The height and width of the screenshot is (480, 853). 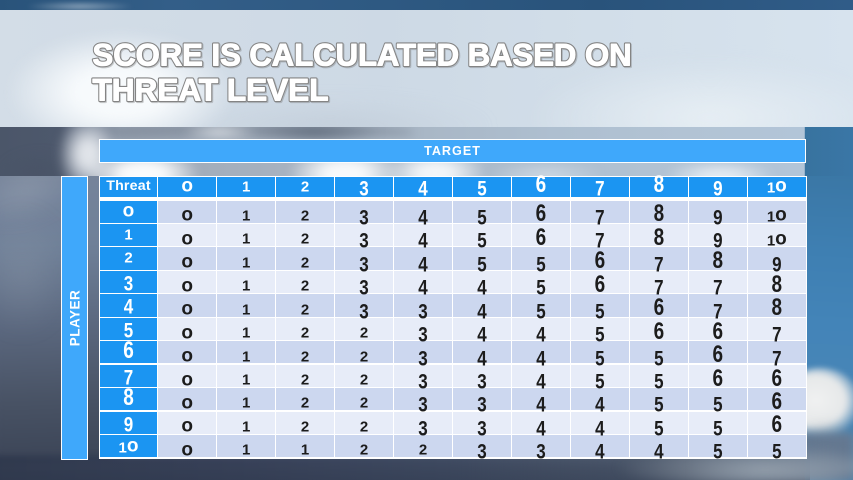 What do you see at coordinates (362, 55) in the screenshot?
I see `svg-text: SCORE IS CALCULATED BASED ON` at bounding box center [362, 55].